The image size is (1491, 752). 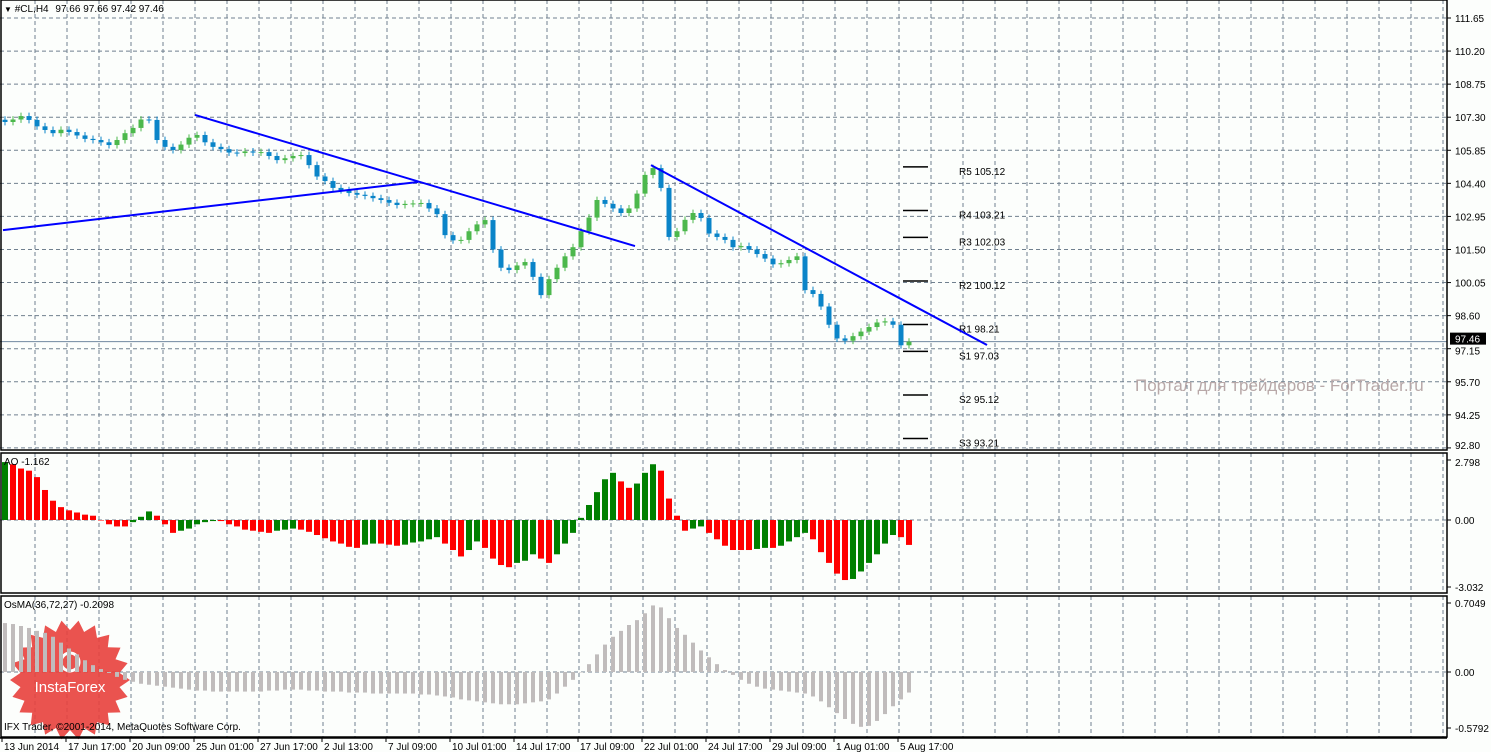 I want to click on osma-label: OsMA(36,72,27) -0.2098, so click(x=59, y=605).